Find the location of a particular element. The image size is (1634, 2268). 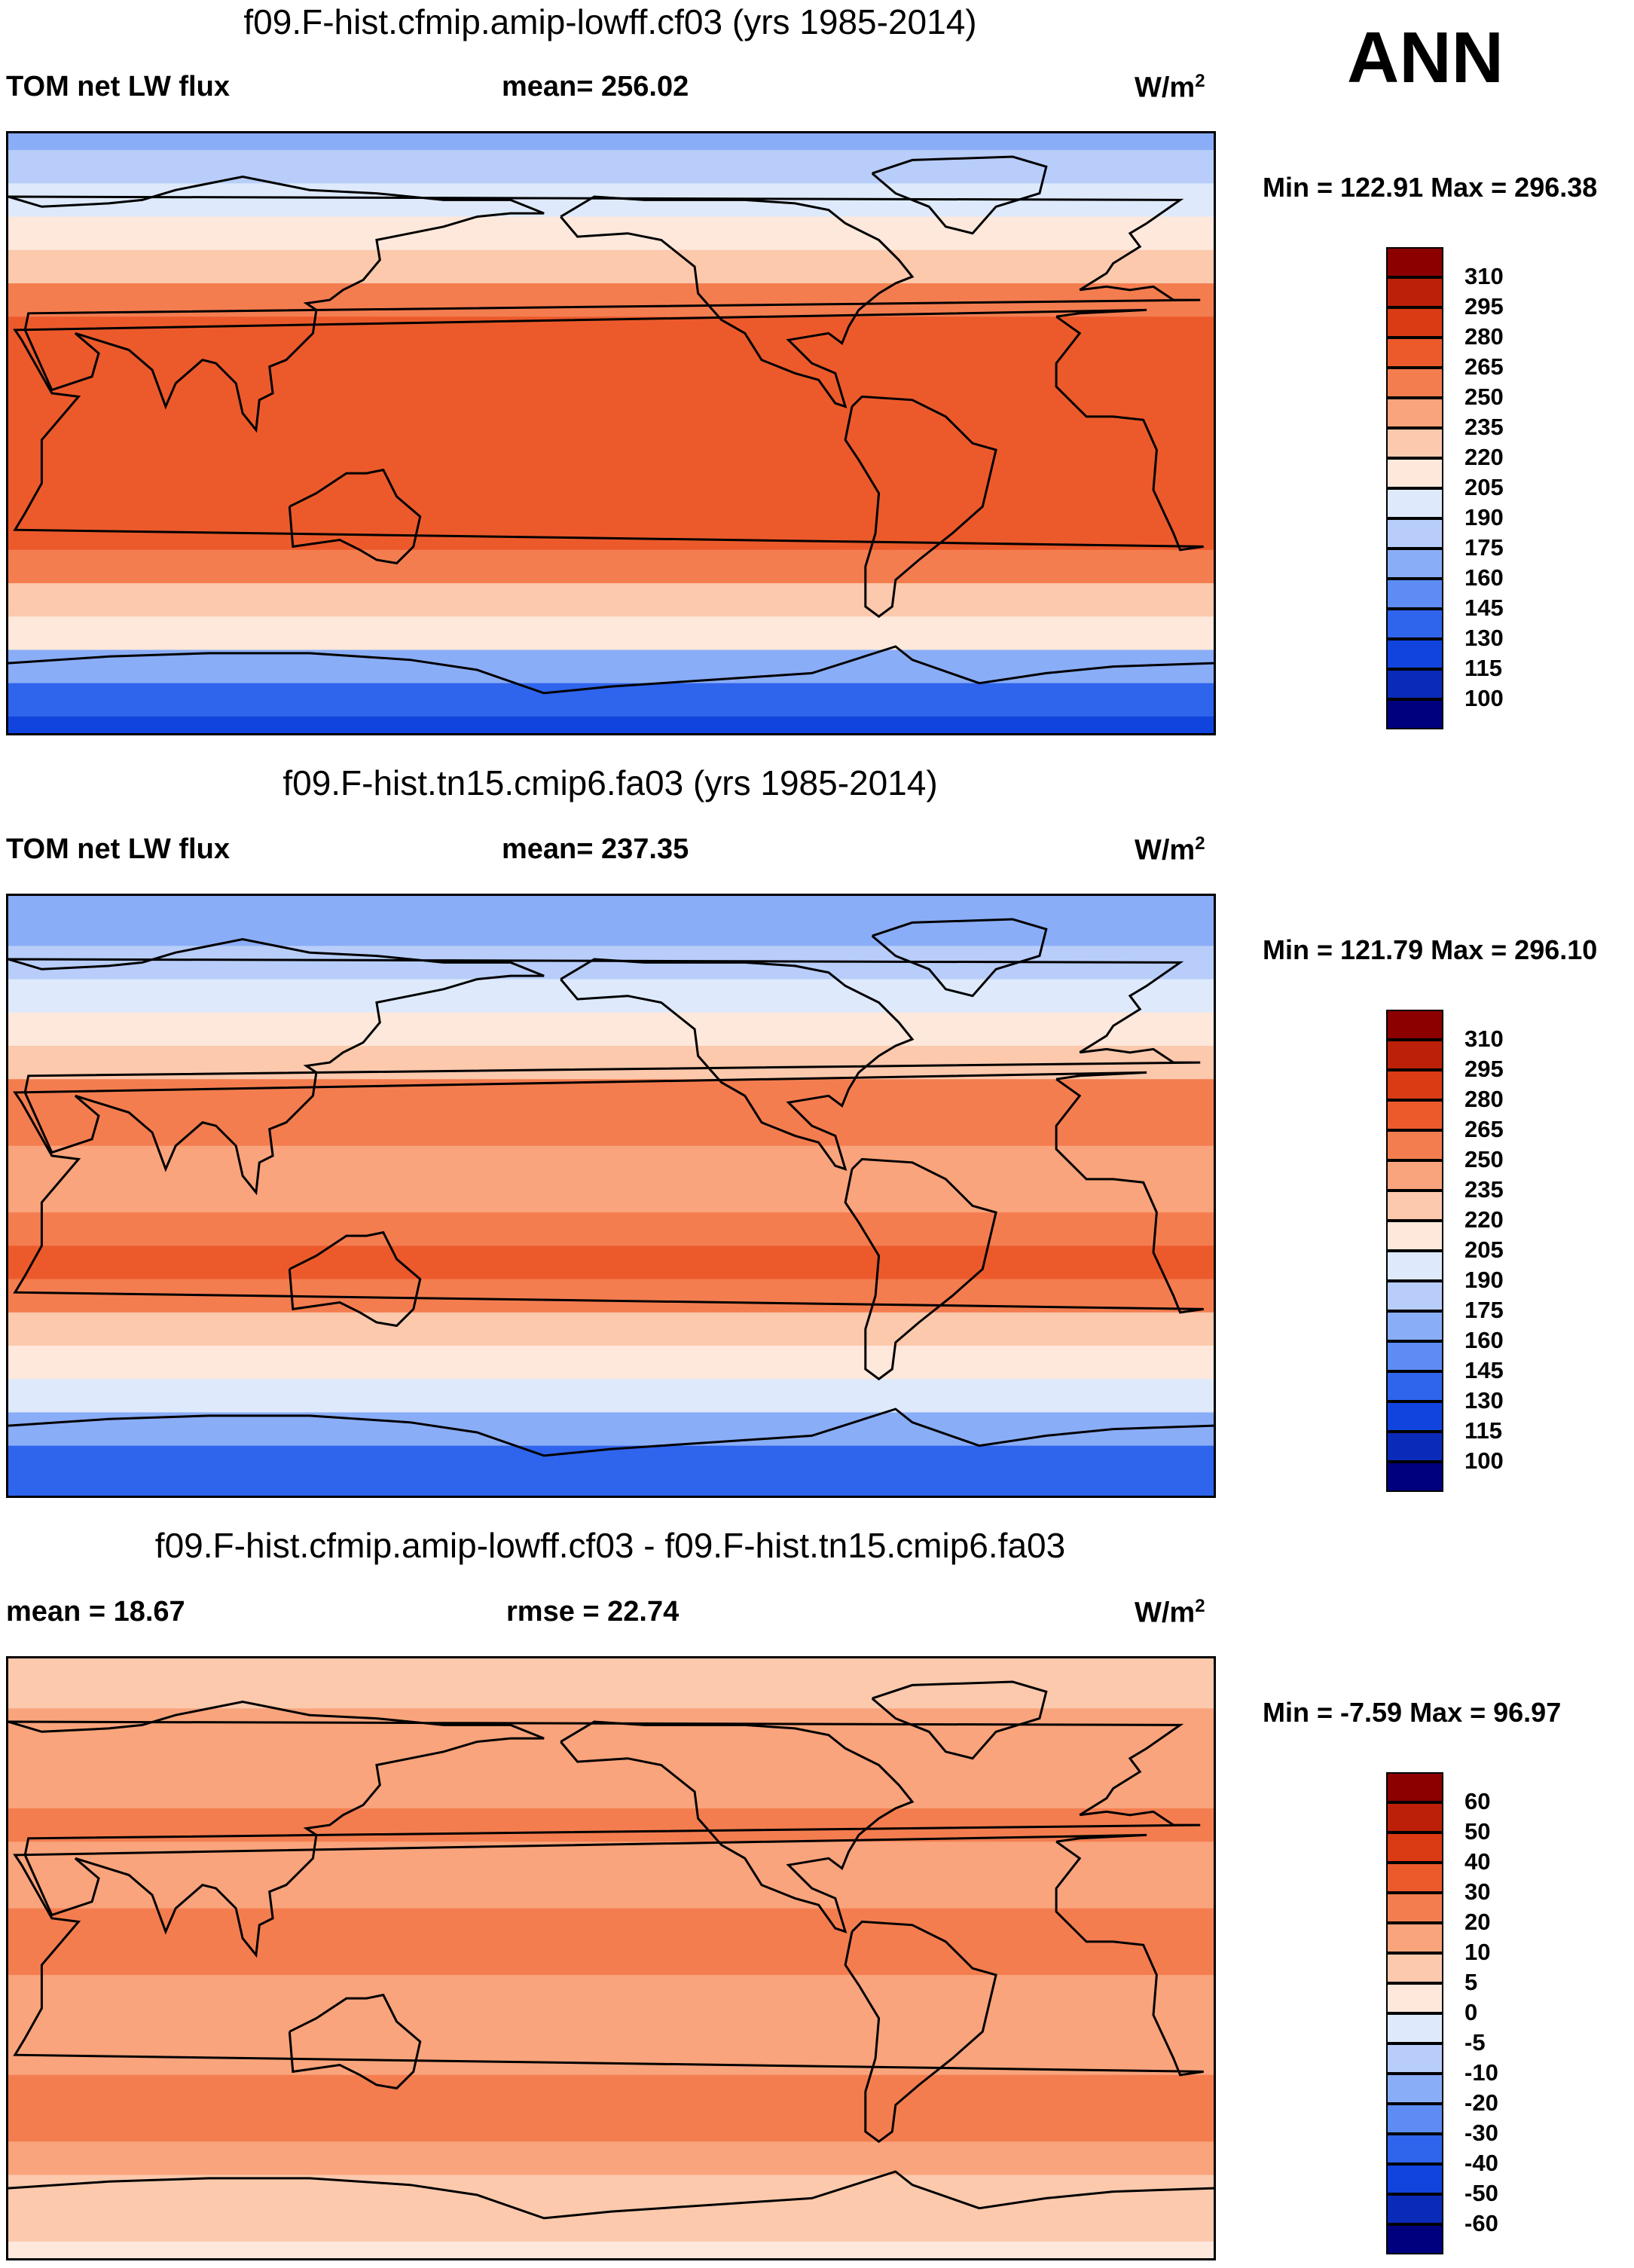

panel-3-colorbar-tick: -30 is located at coordinates (1481, 2133).